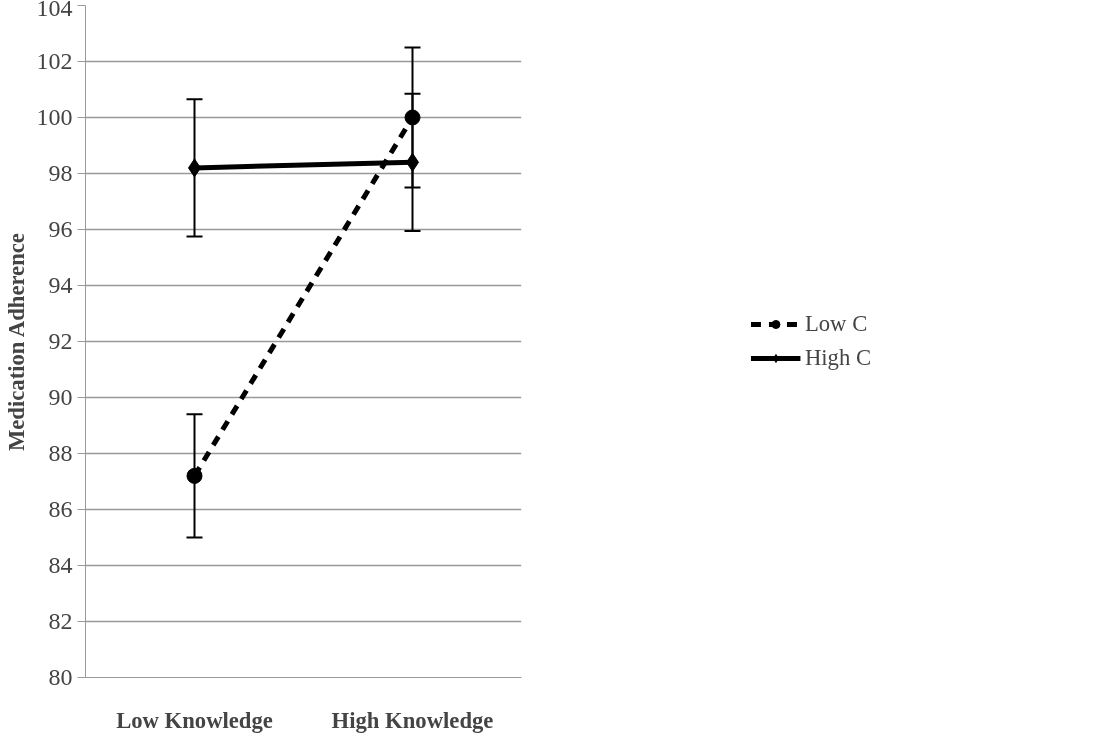  What do you see at coordinates (16, 342) in the screenshot?
I see `y-axis-title: Medication Adherence` at bounding box center [16, 342].